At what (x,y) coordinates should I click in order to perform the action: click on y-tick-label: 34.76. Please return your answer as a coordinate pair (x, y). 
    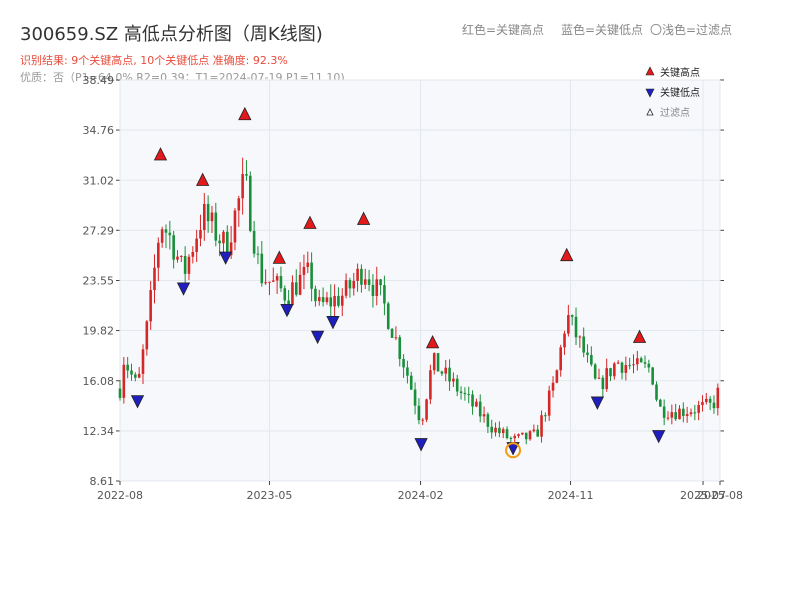
    Looking at the image, I should click on (99, 130).